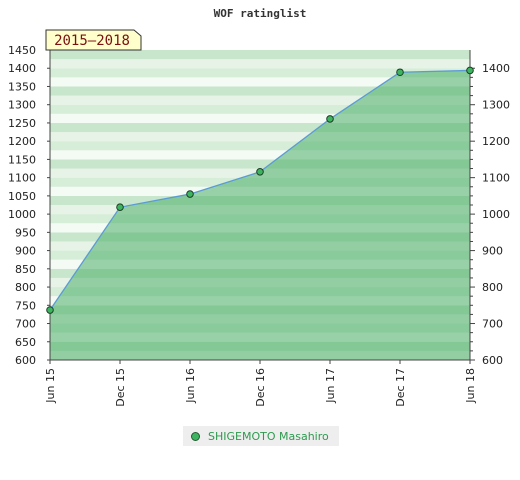 This screenshot has width=520, height=480. I want to click on left-tick-label: 1000, so click(22, 214).